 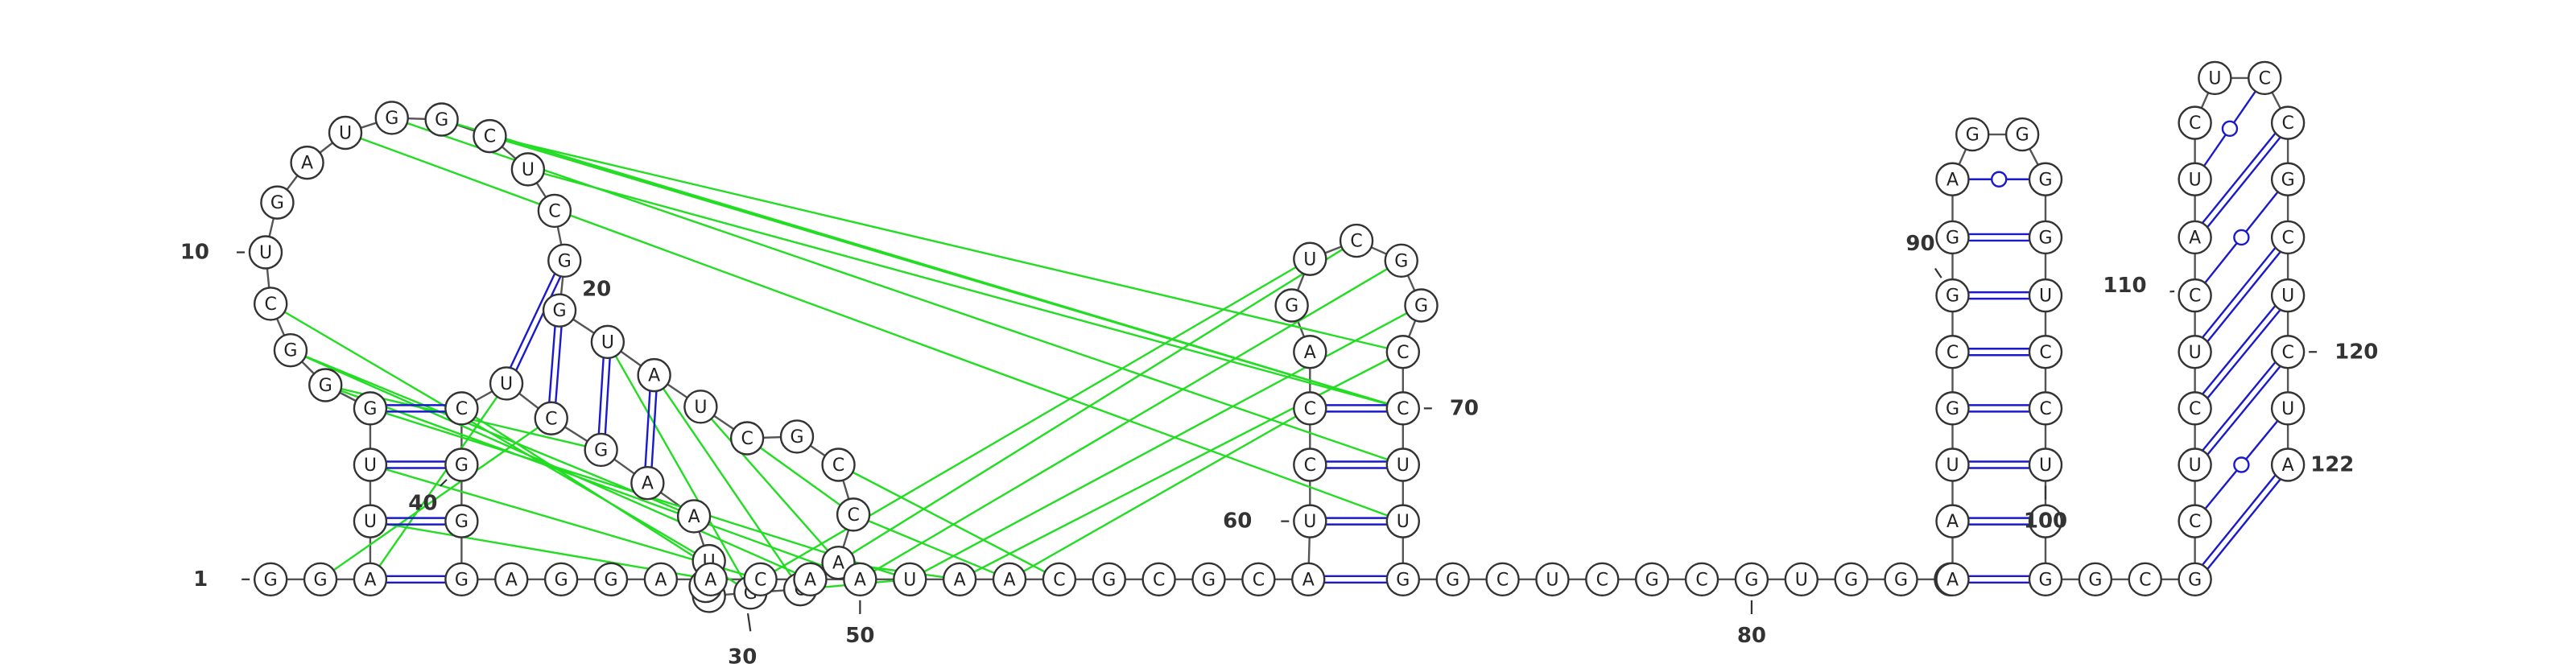 What do you see at coordinates (2145, 579) in the screenshot?
I see `nucleotide-104: C` at bounding box center [2145, 579].